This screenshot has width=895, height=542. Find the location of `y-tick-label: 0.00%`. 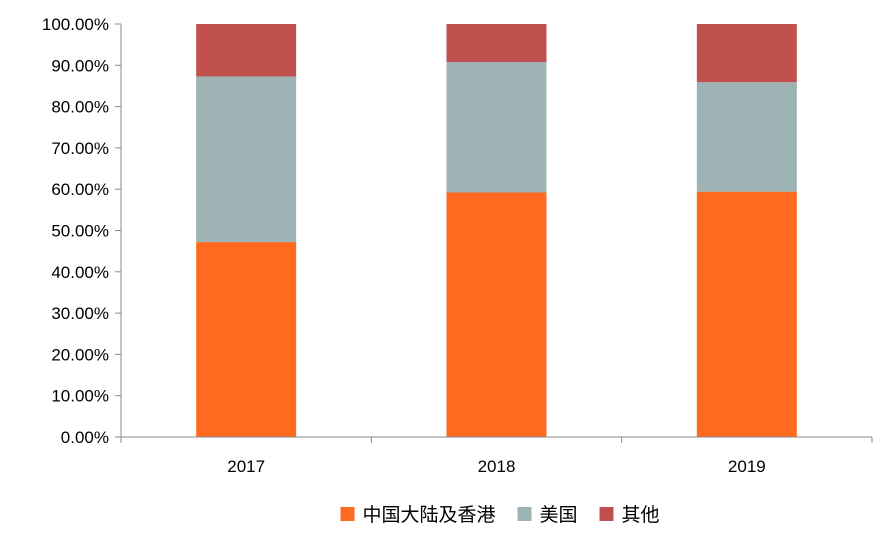

y-tick-label: 0.00% is located at coordinates (85, 437).